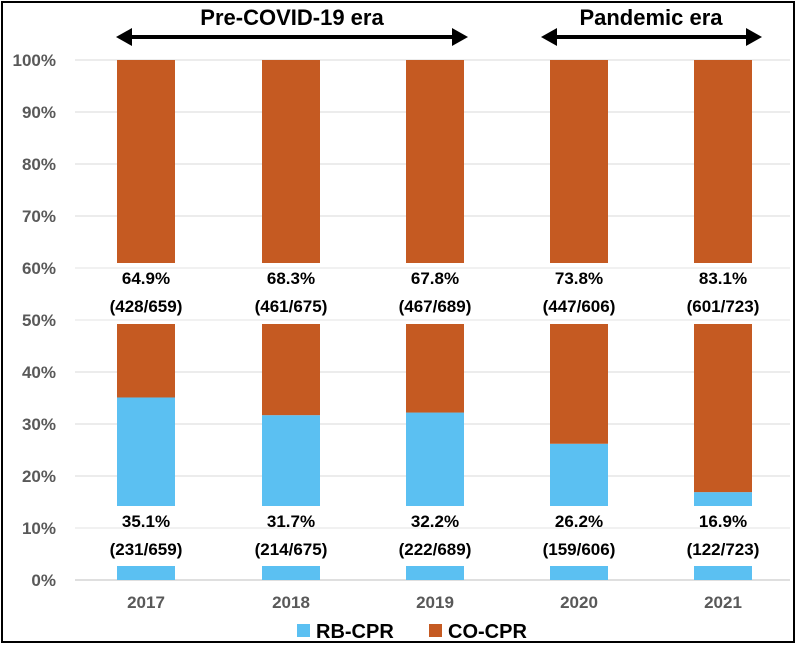 The image size is (800, 648). I want to click on data-label-rb-count: (122/723), so click(723, 549).